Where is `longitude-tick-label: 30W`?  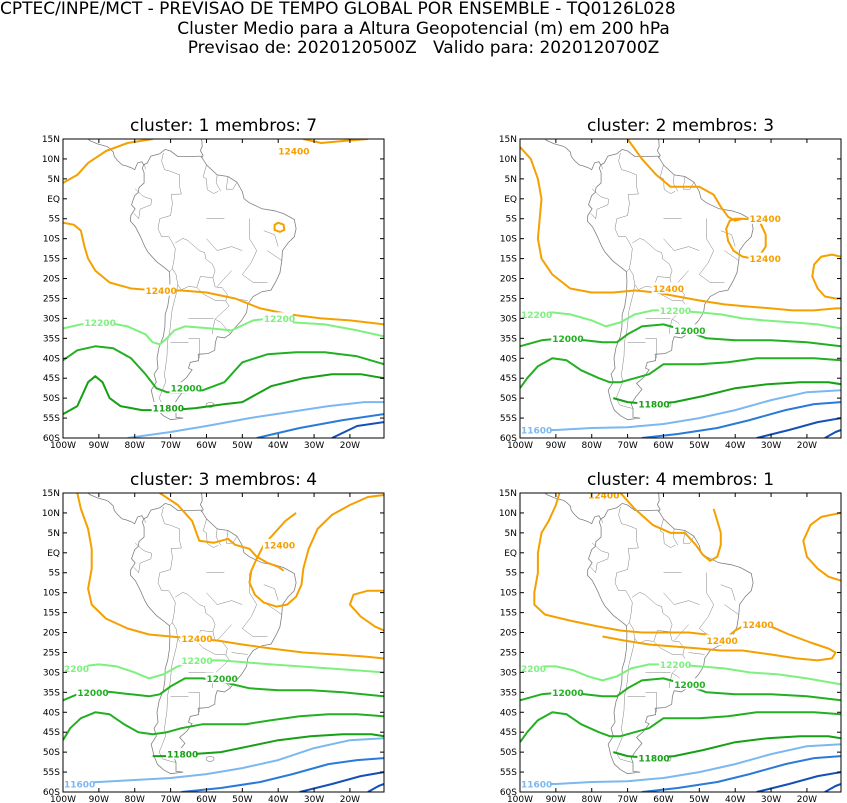 longitude-tick-label: 30W is located at coordinates (314, 799).